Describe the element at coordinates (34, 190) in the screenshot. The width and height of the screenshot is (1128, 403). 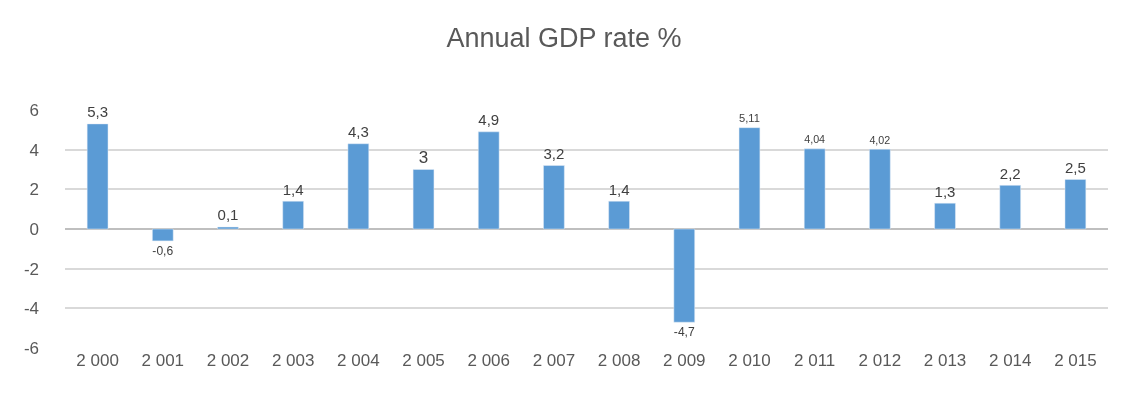
I see `y-tick-label: 2` at that location.